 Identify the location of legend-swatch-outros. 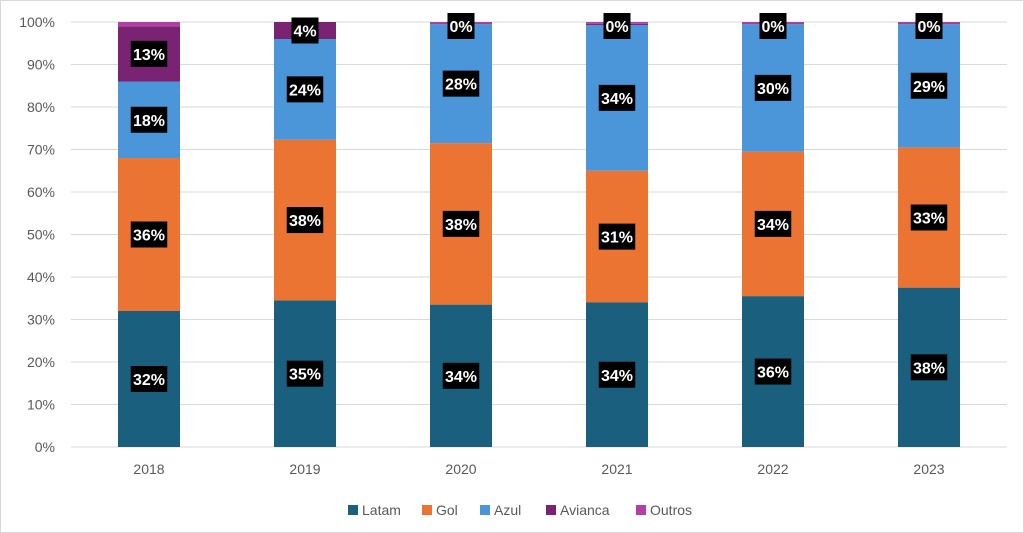
(641, 510).